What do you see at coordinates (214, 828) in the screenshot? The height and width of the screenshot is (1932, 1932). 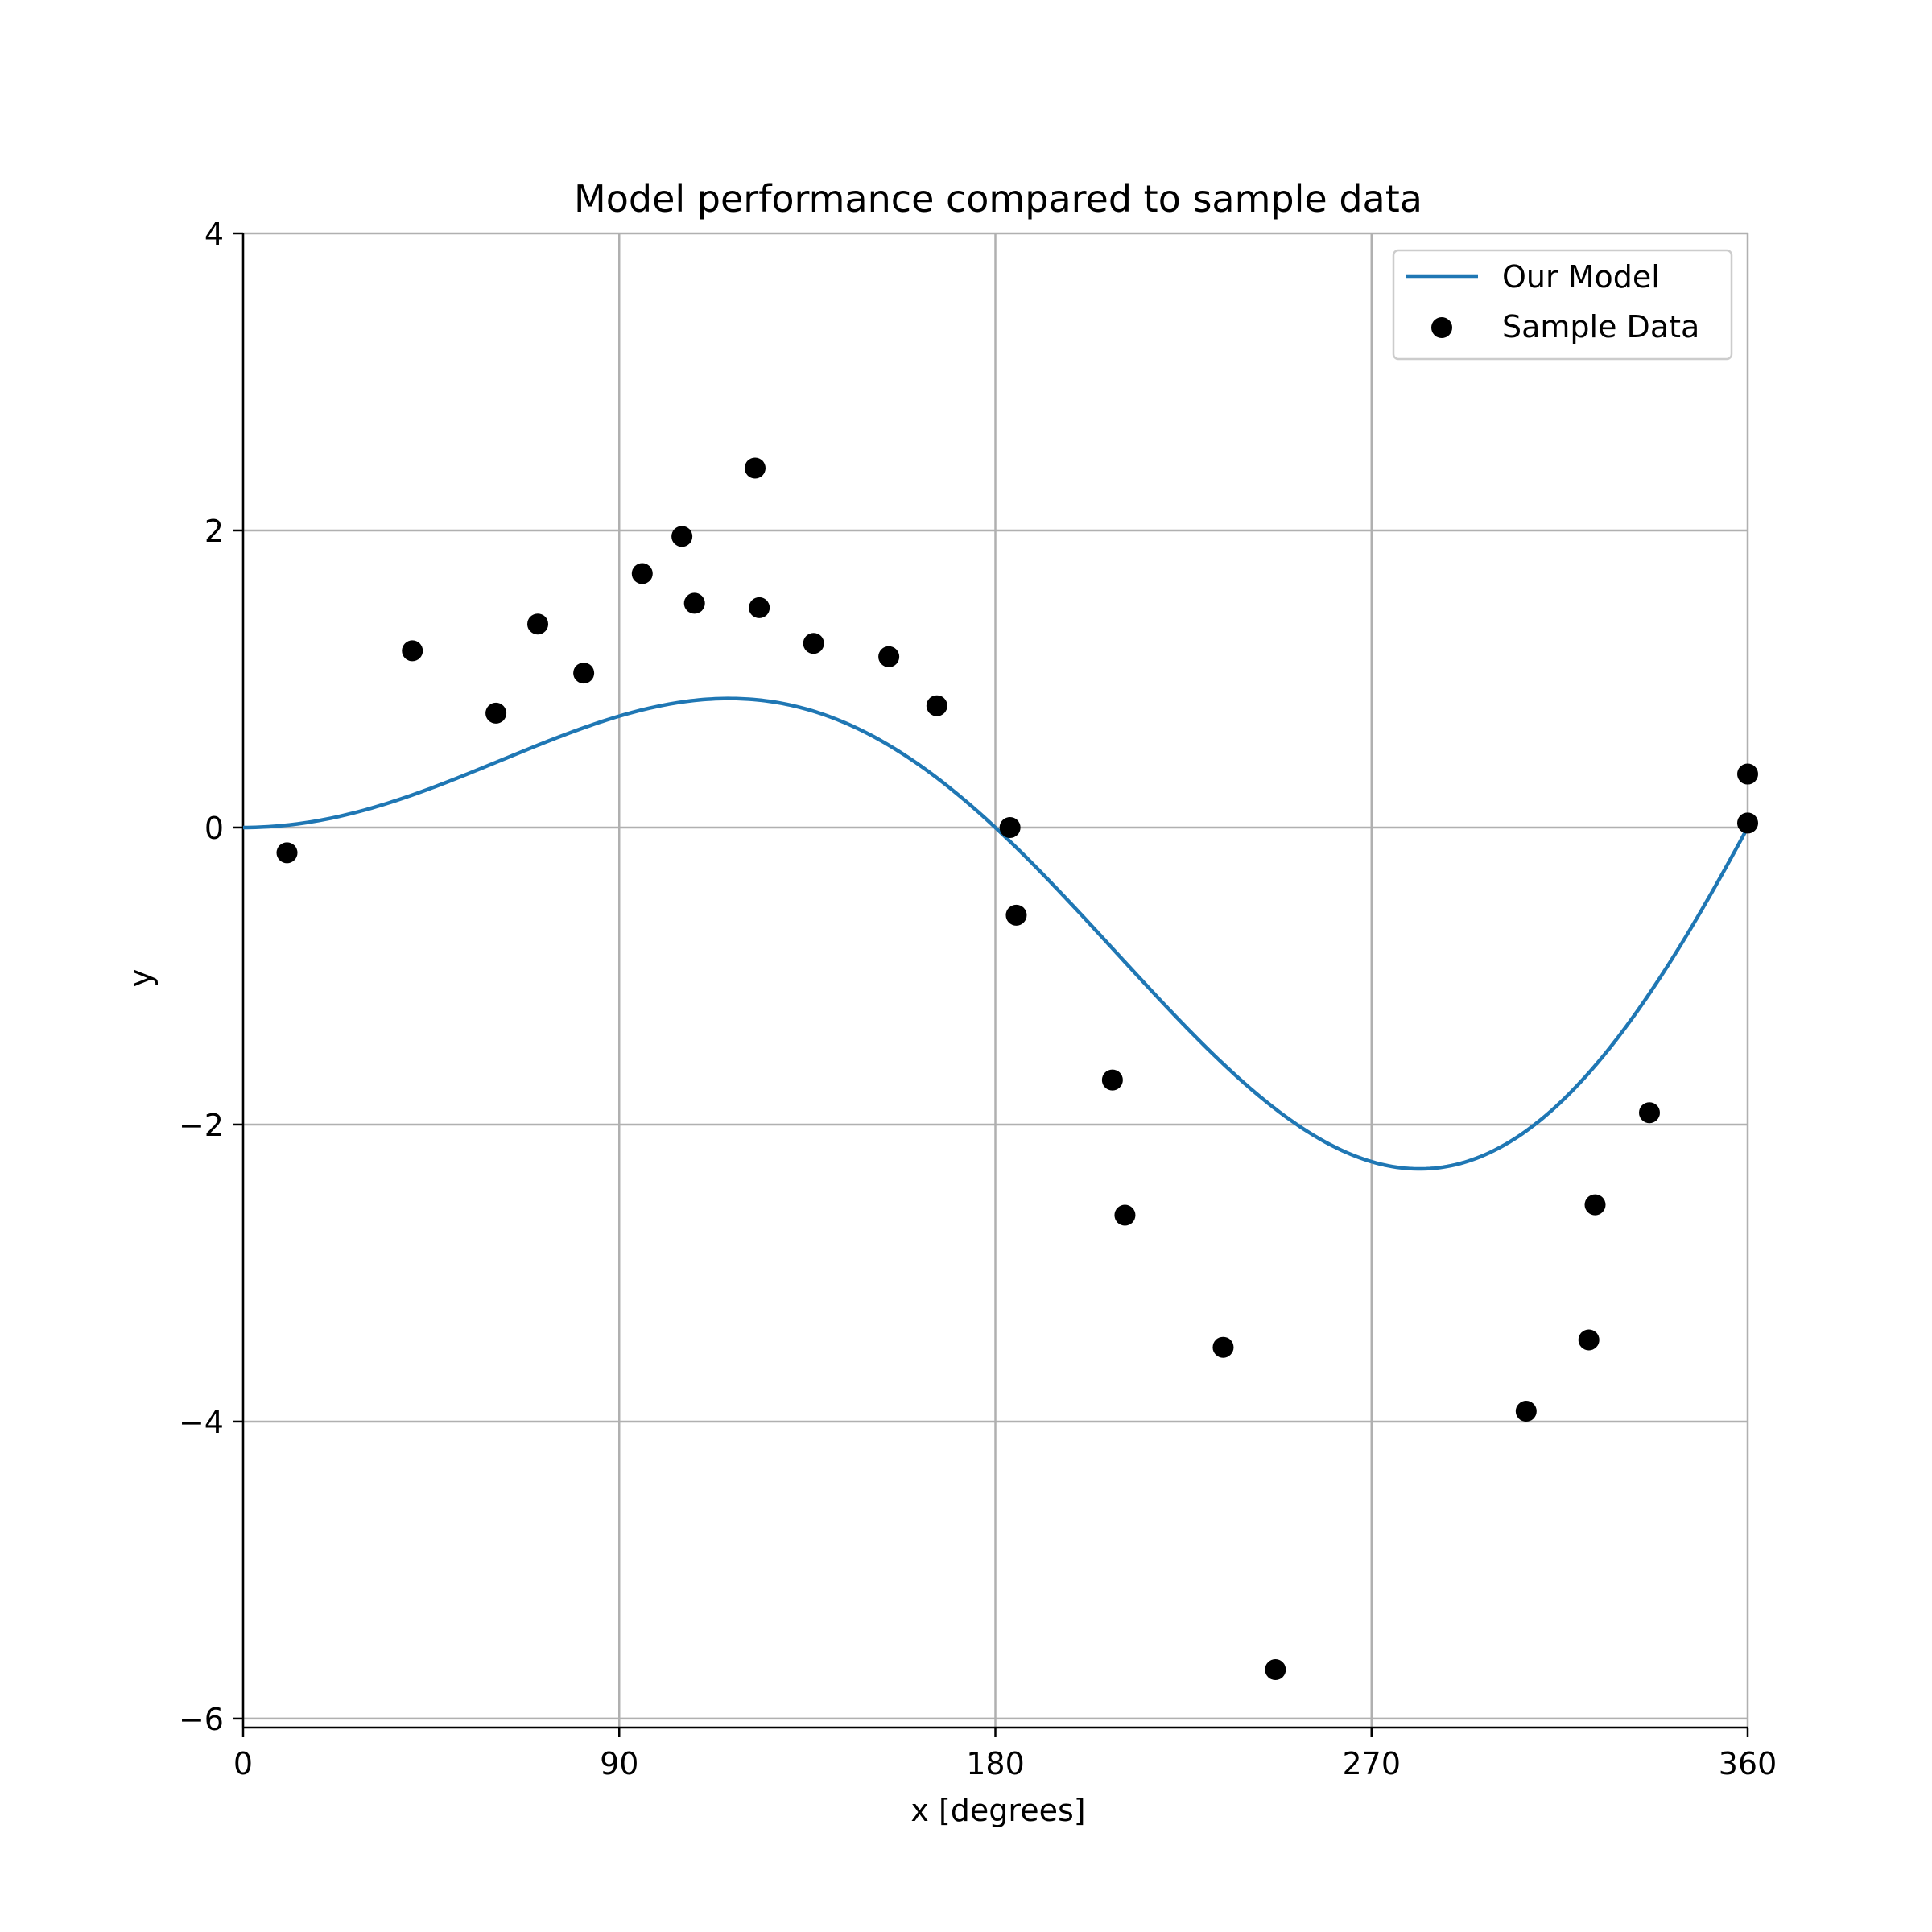 I see `y-tick-label: 0` at bounding box center [214, 828].